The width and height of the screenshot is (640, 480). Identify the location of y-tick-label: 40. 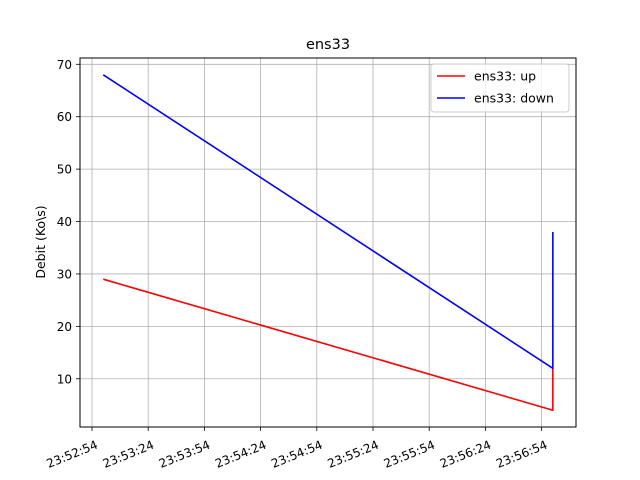
(64, 222).